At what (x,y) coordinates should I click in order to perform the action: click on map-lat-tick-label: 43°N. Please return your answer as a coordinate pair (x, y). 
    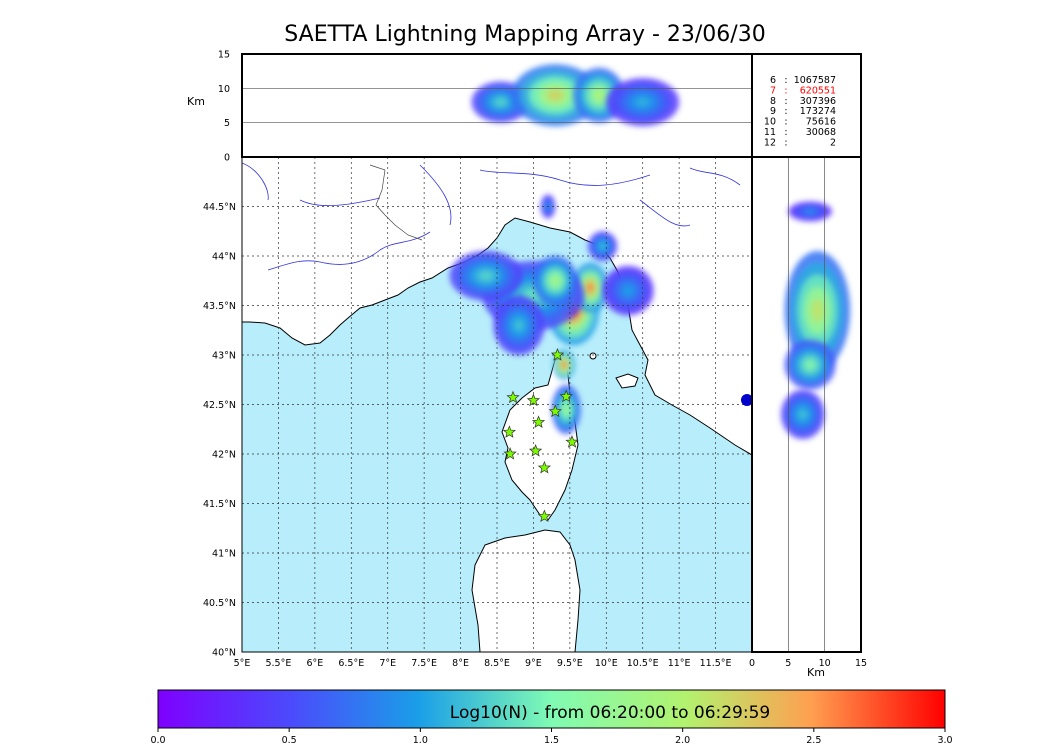
    Looking at the image, I should click on (224, 356).